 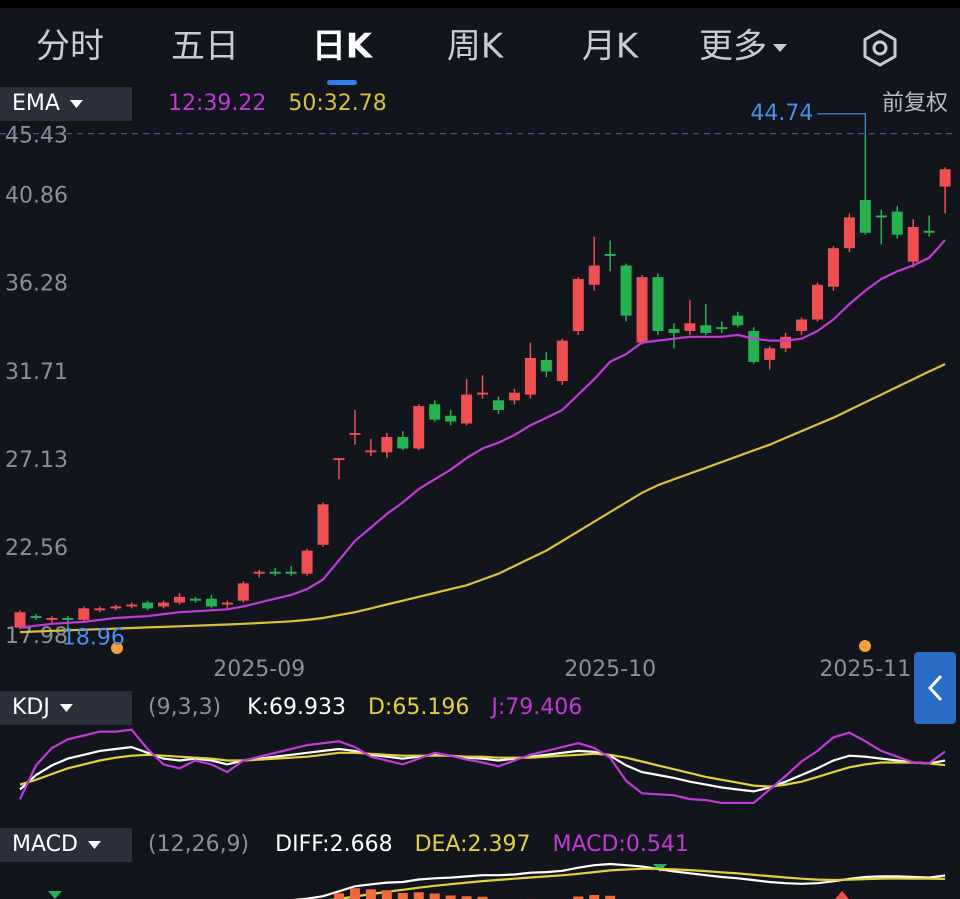 I want to click on tab: 五日, so click(x=205, y=47).